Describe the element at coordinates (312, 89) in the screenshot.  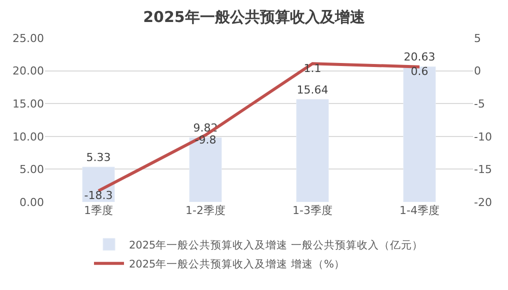
I see `data-label: 15.64` at that location.